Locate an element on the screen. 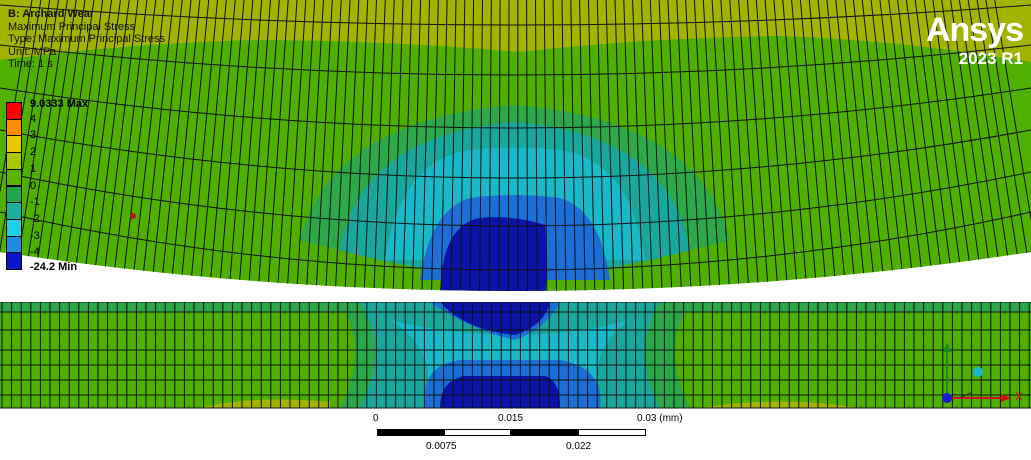 This screenshot has height=460, width=1031. ansys-logo: Ansys 2023 R1 is located at coordinates (974, 39).